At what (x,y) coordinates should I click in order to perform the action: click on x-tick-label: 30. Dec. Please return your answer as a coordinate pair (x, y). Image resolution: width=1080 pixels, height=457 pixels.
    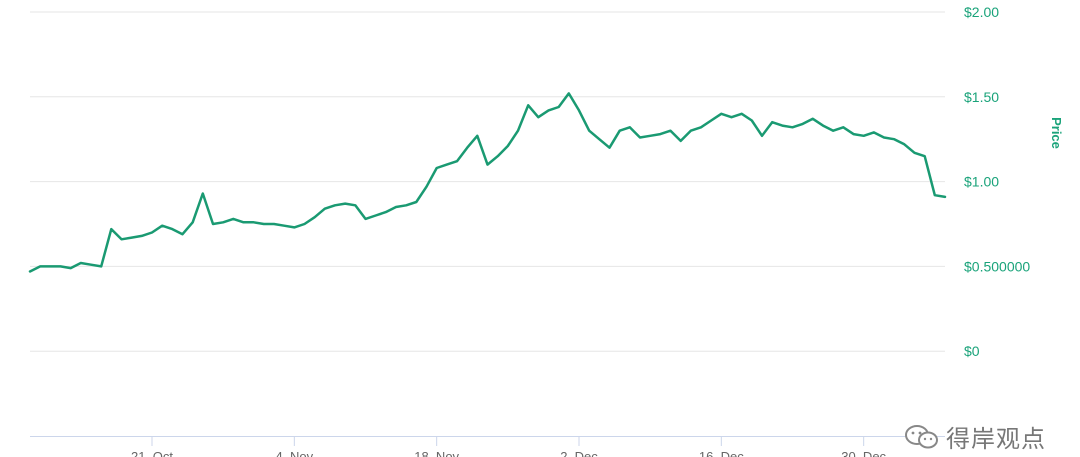
    Looking at the image, I should click on (863, 453).